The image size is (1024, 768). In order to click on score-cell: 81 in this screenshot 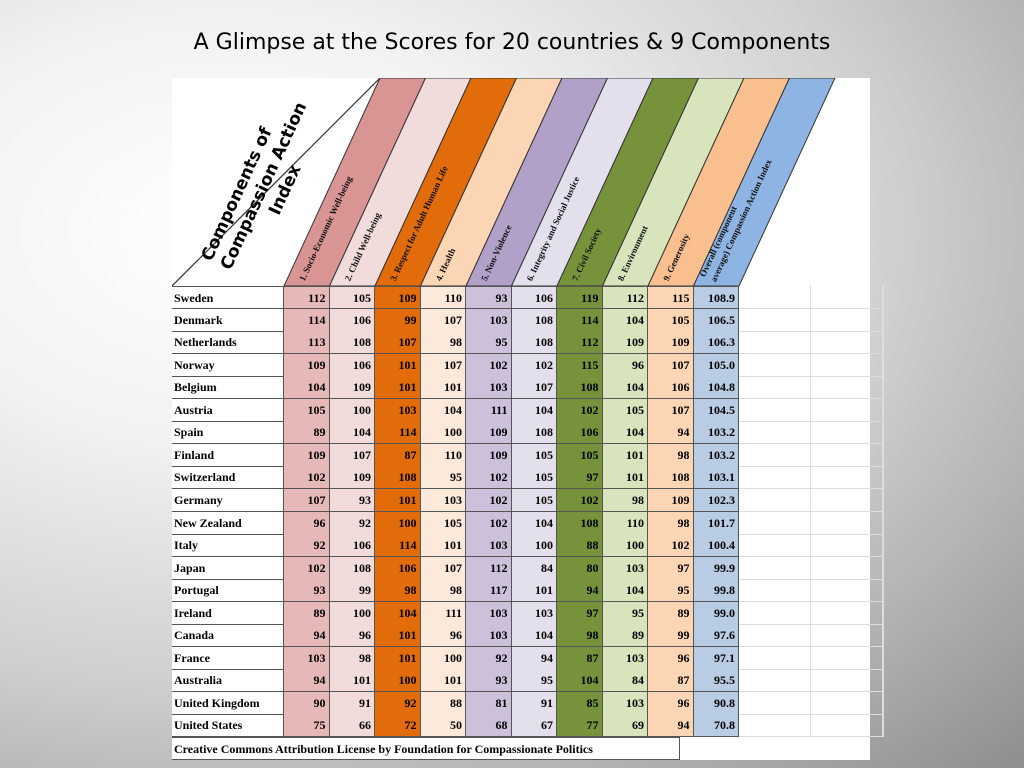, I will do `click(489, 703)`.